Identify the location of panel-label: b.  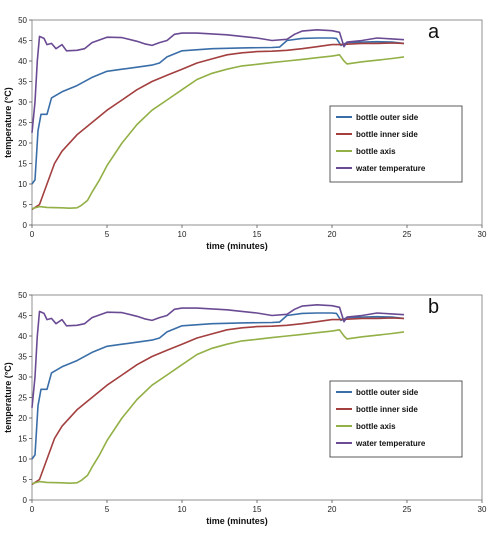
(433, 307).